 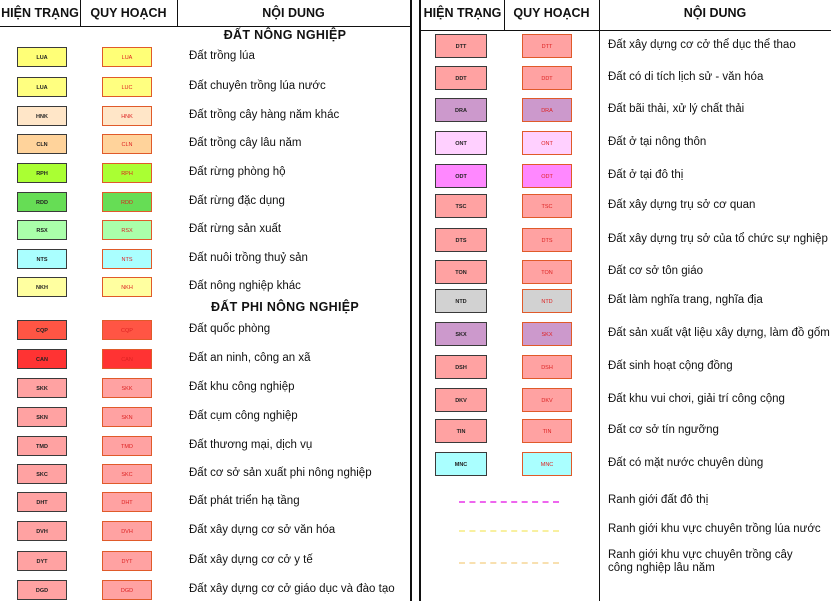 What do you see at coordinates (222, 56) in the screenshot?
I see `legend-label: Đất trồng lúa` at bounding box center [222, 56].